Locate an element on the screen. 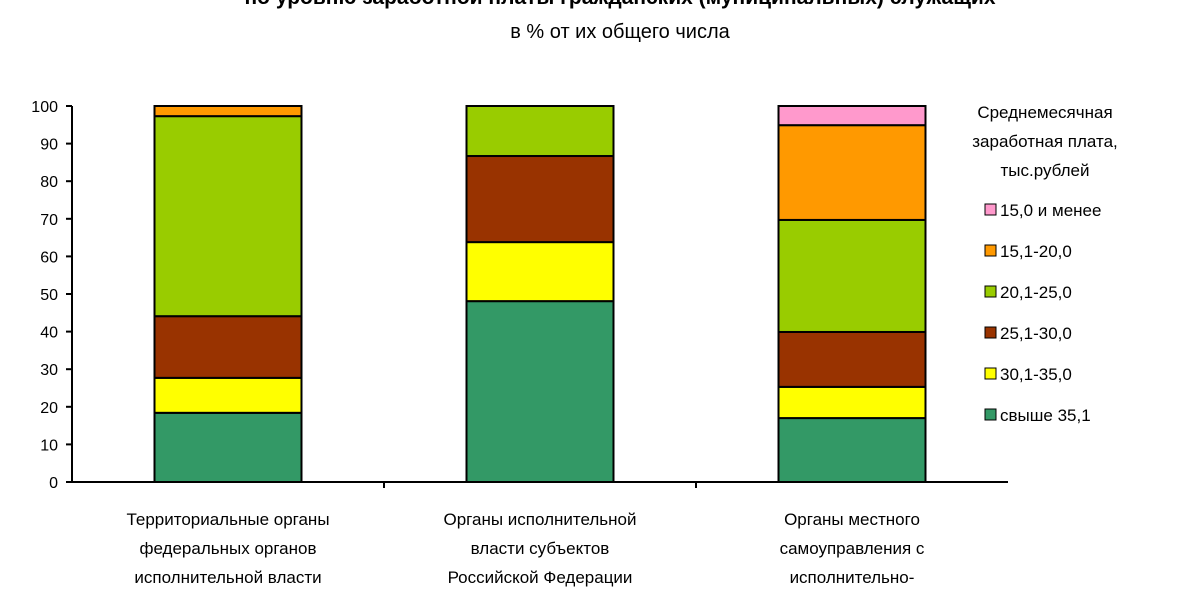 The height and width of the screenshot is (600, 1200). legend-label: 30,1-35,0 is located at coordinates (1036, 374).